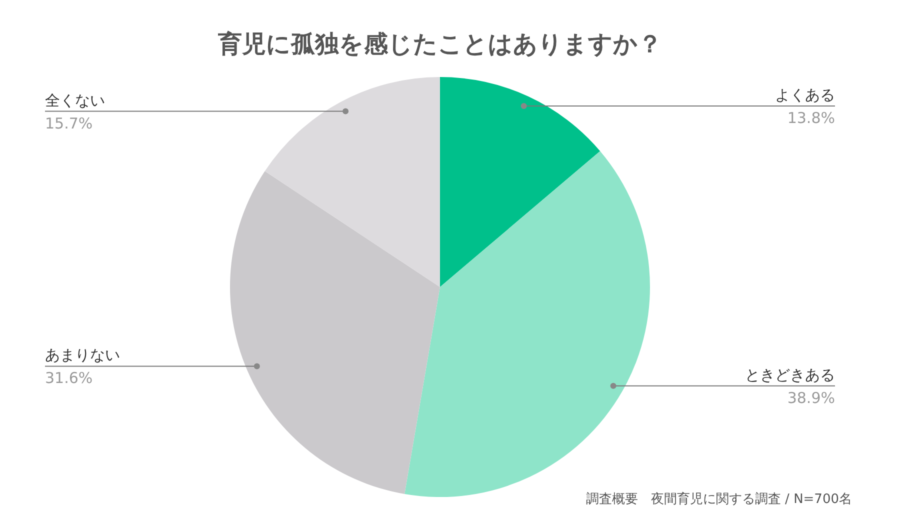 This screenshot has width=898, height=532. I want to click on text: 調査概要 夜間育児に関する調査 / N=700名, so click(719, 499).